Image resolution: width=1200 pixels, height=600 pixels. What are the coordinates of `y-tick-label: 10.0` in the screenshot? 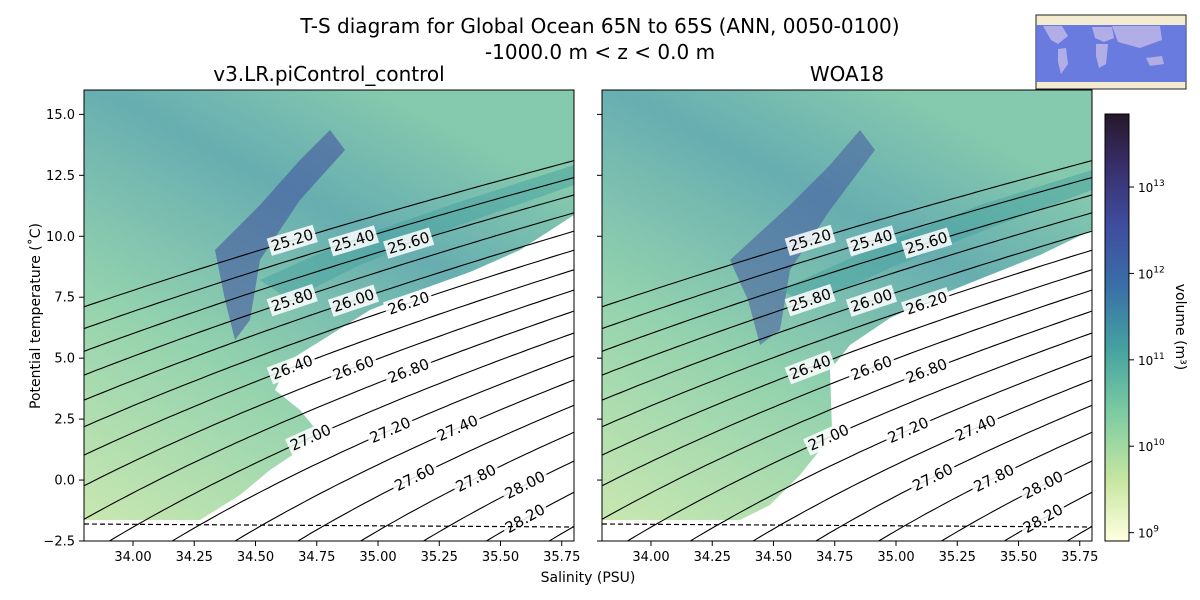 It's located at (60, 237).